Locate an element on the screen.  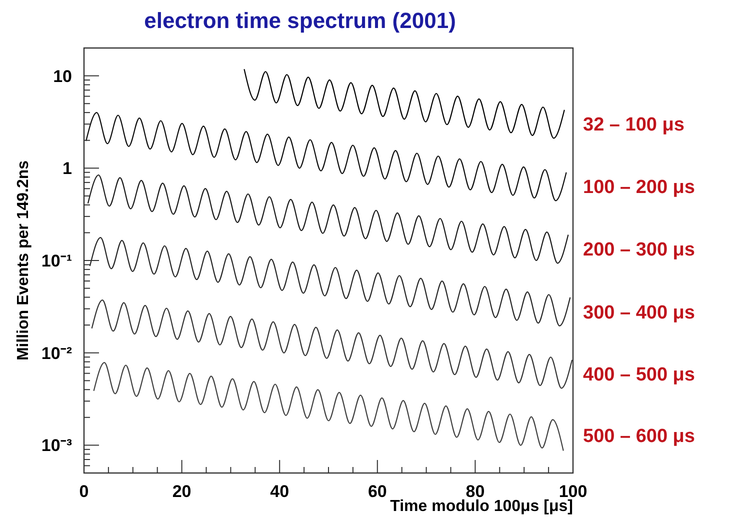
series-label: 300 – 400 μs is located at coordinates (639, 313).